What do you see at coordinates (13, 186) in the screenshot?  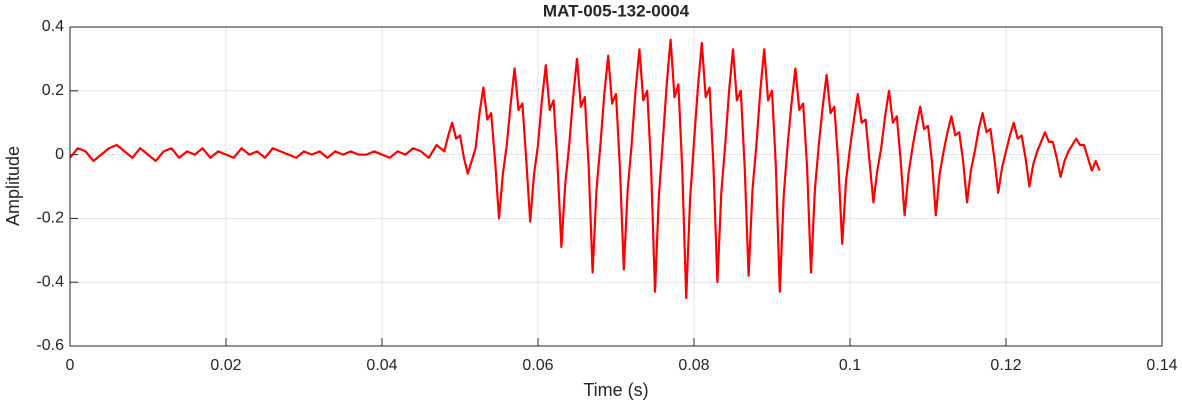 I see `y-axis-label: Amplitude` at bounding box center [13, 186].